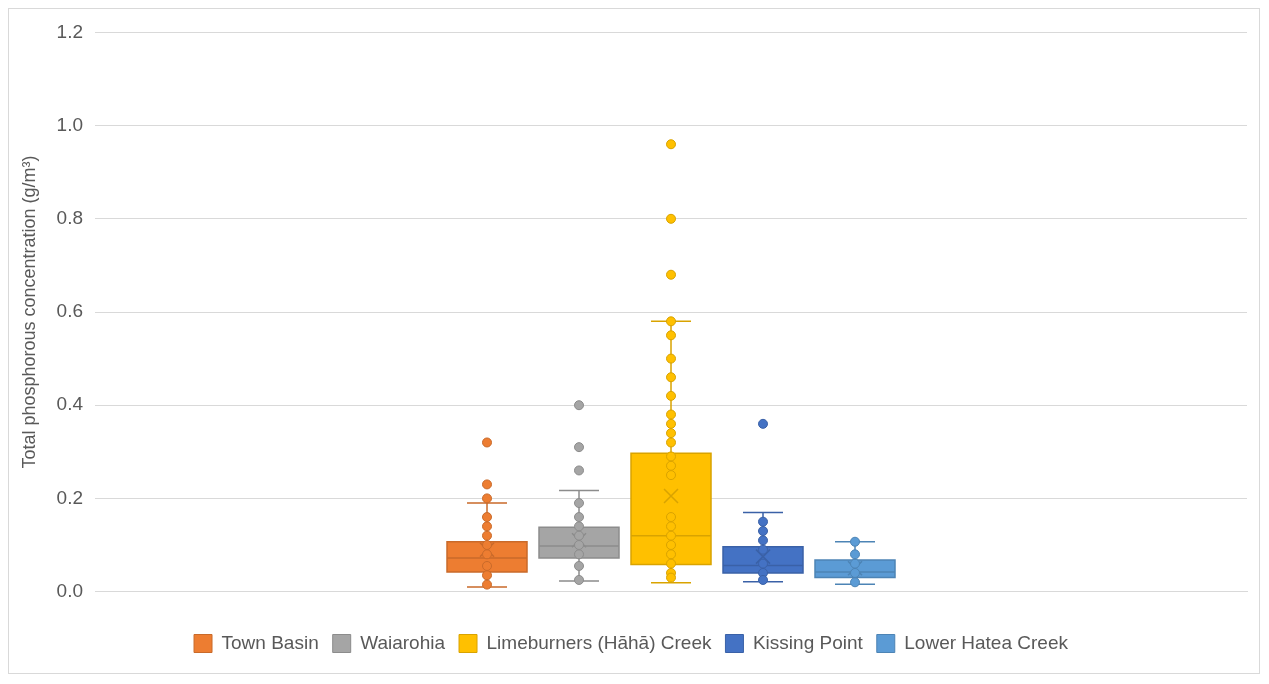 Image resolution: width=1269 pixels, height=684 pixels. What do you see at coordinates (70, 31) in the screenshot?
I see `y-tick-label: 1.2` at bounding box center [70, 31].